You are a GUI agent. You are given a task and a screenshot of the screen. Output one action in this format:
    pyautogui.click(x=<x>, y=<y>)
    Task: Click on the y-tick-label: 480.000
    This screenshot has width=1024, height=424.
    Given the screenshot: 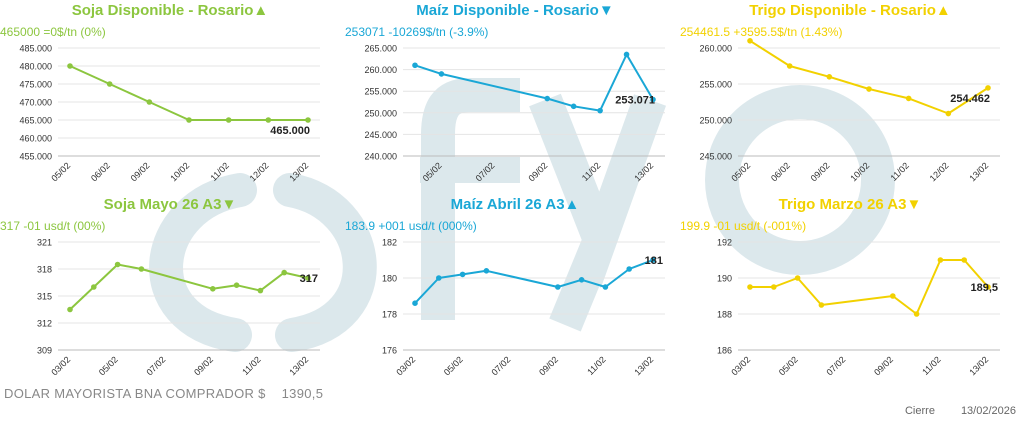 What is the action you would take?
    pyautogui.click(x=35, y=67)
    